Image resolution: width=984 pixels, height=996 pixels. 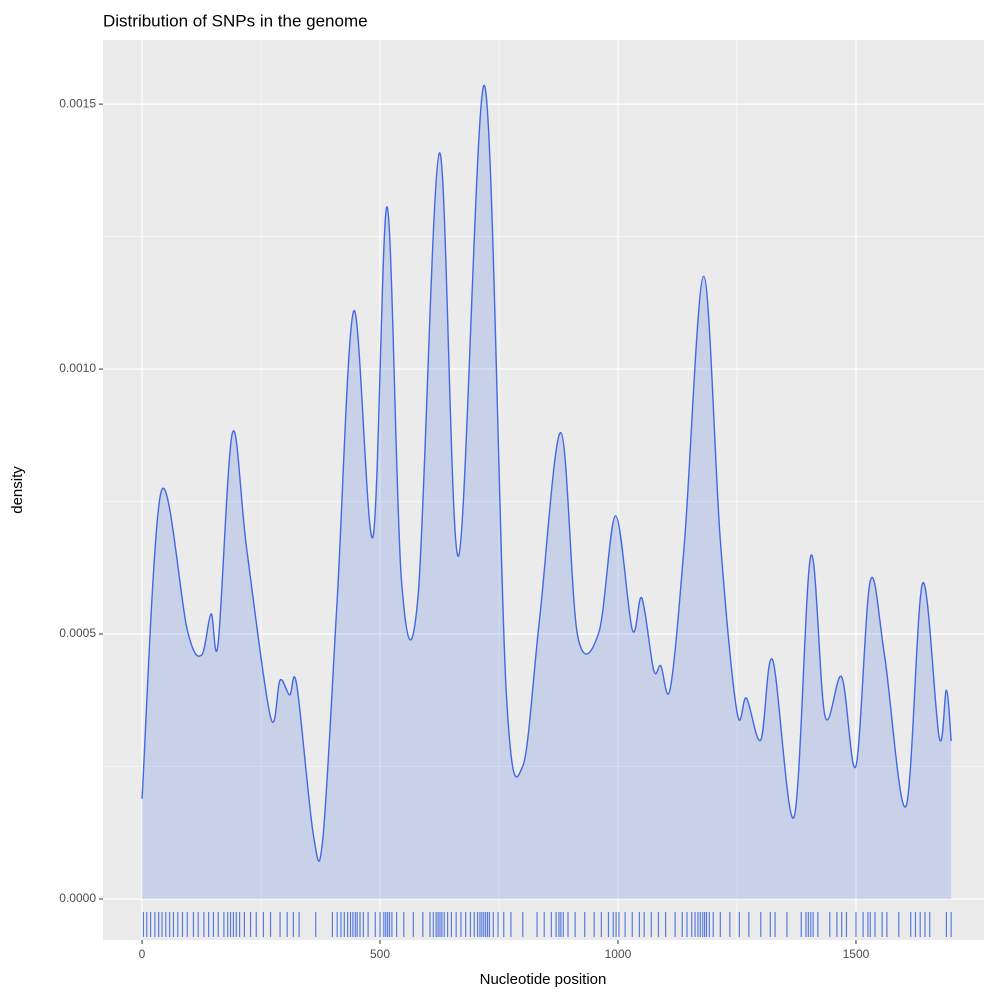 I want to click on y-tick-label: 0.0005, so click(x=77, y=633).